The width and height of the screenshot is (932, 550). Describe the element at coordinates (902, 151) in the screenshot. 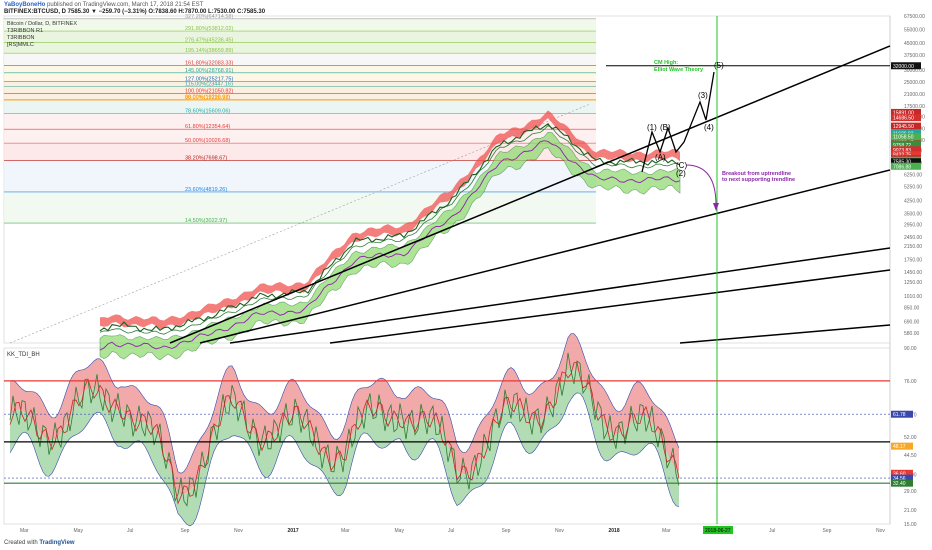

I see `price-flag-text: 9073.83` at that location.